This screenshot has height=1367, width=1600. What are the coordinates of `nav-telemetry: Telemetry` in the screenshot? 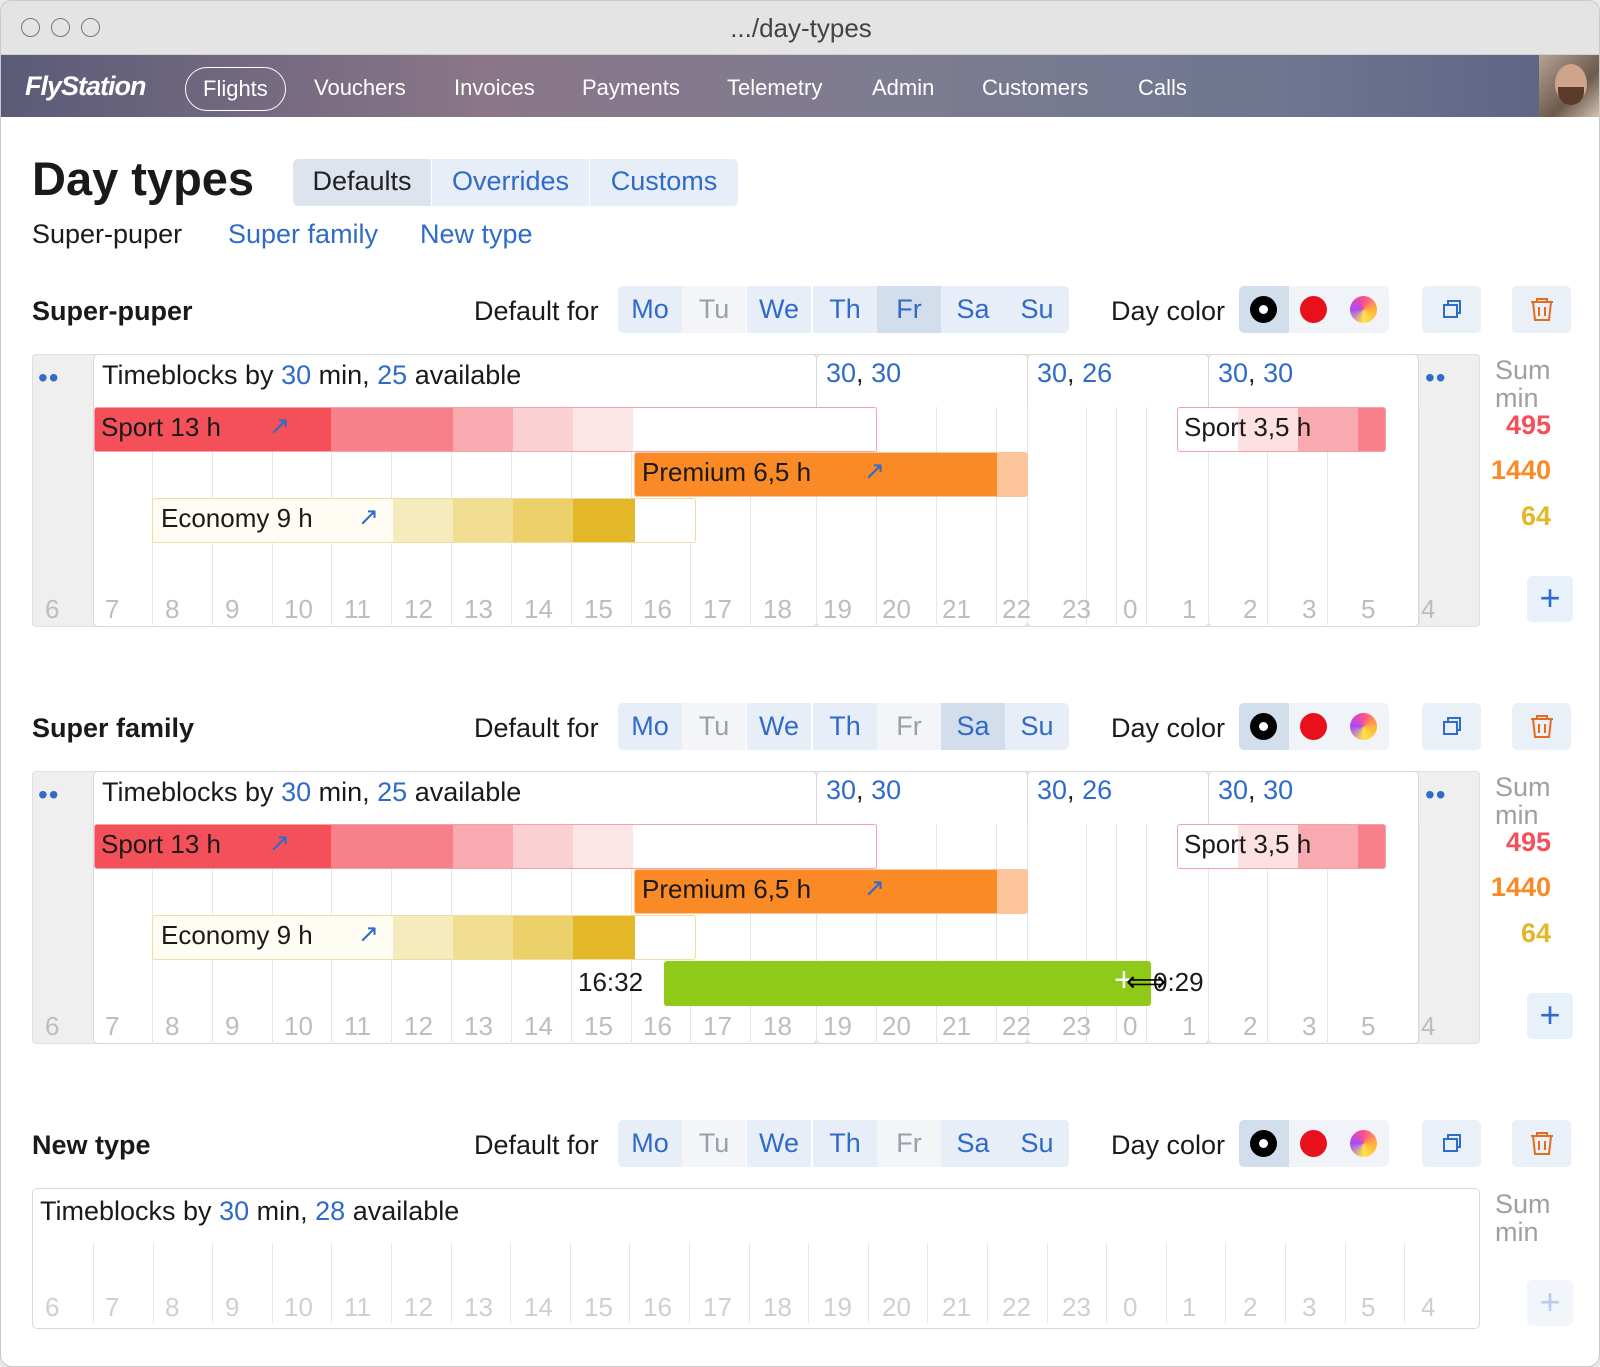 It's located at (775, 87).